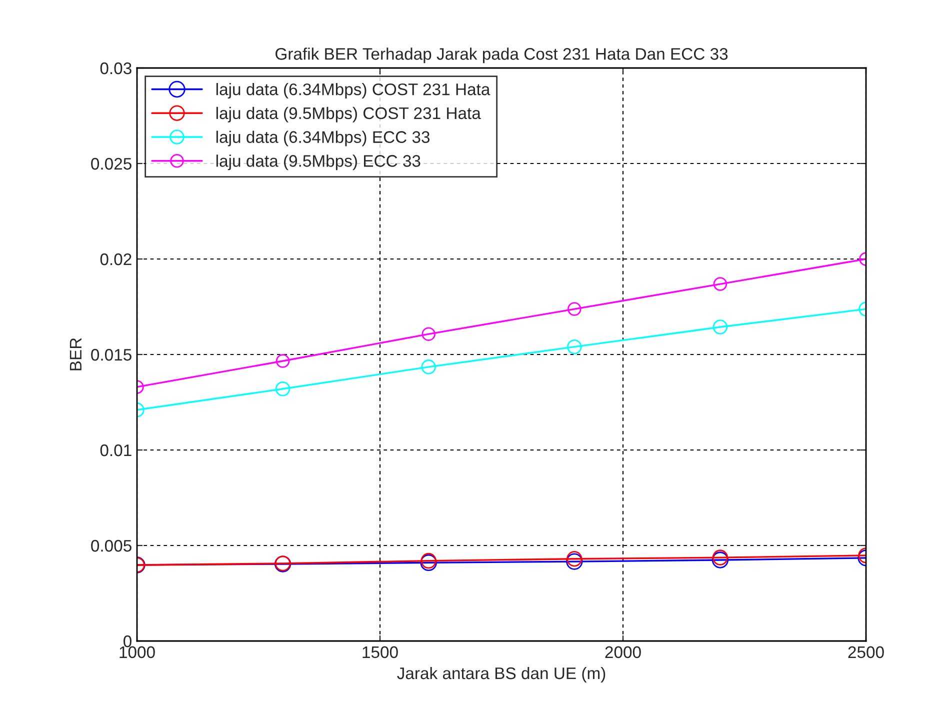 The height and width of the screenshot is (714, 943). Describe the element at coordinates (116, 259) in the screenshot. I see `y-tick-label: 0.02` at that location.